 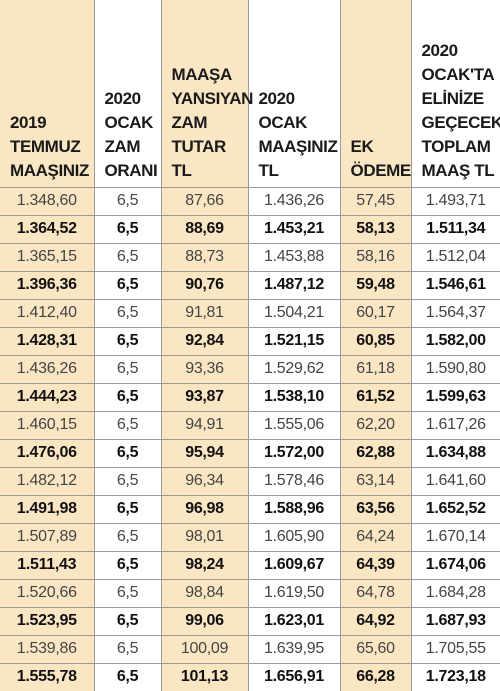 I want to click on table-row: 1.436,26 6,5 93,36 1.529,62 61,18 1.590,80, so click(x=250, y=369).